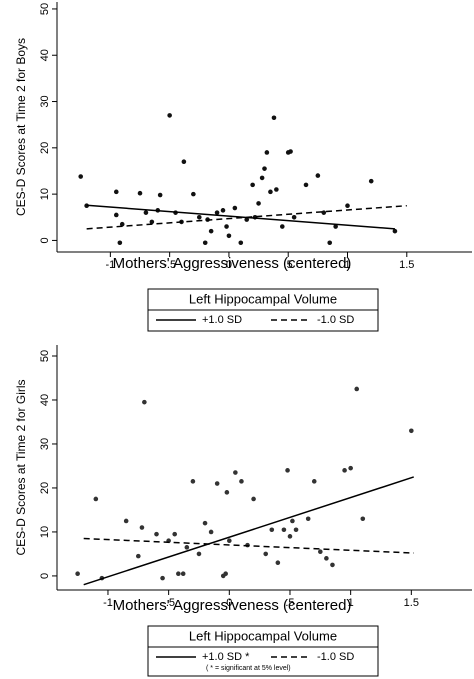  Describe the element at coordinates (21, 127) in the screenshot. I see `y-axis-title: CES-D Scores at Time 2 for Boys` at that location.